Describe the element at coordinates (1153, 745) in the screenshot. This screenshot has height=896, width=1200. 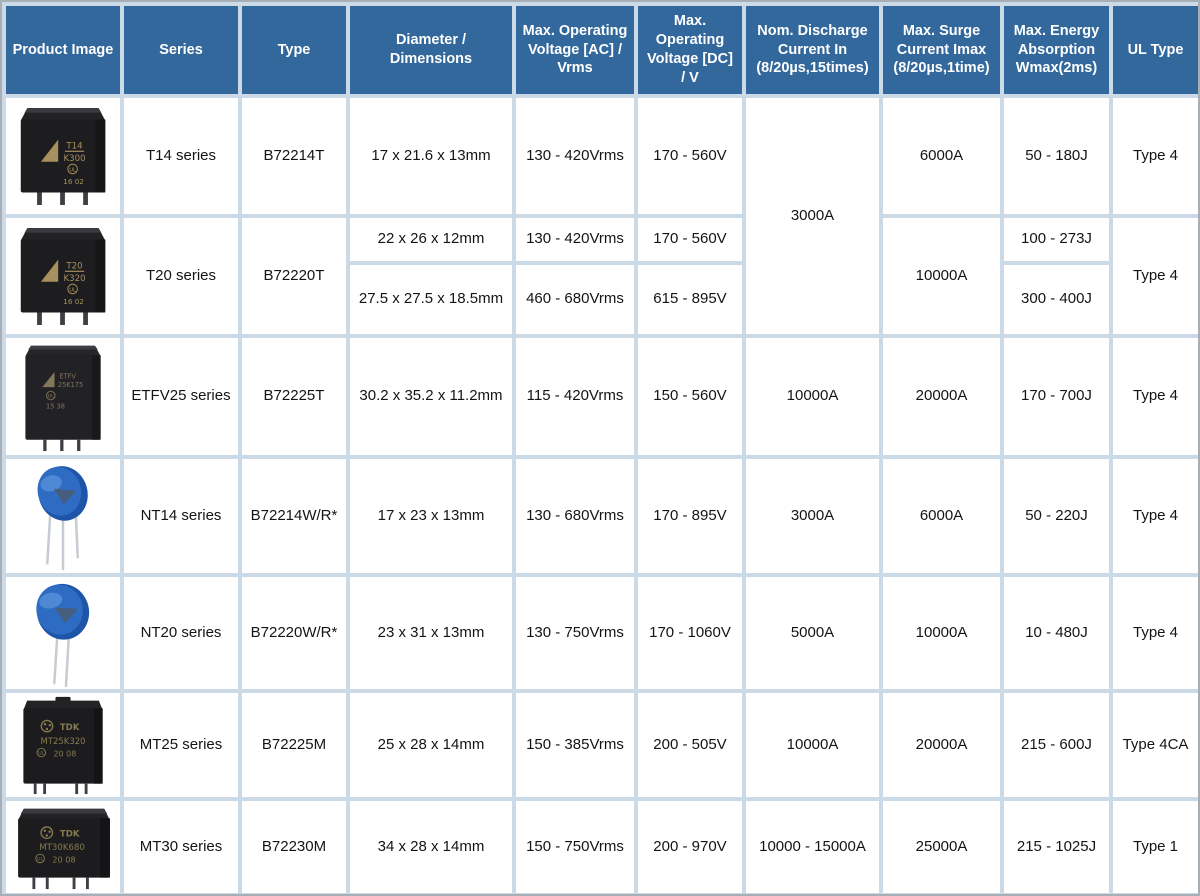
I see `cell-ul-type: Type 4CA` at that location.